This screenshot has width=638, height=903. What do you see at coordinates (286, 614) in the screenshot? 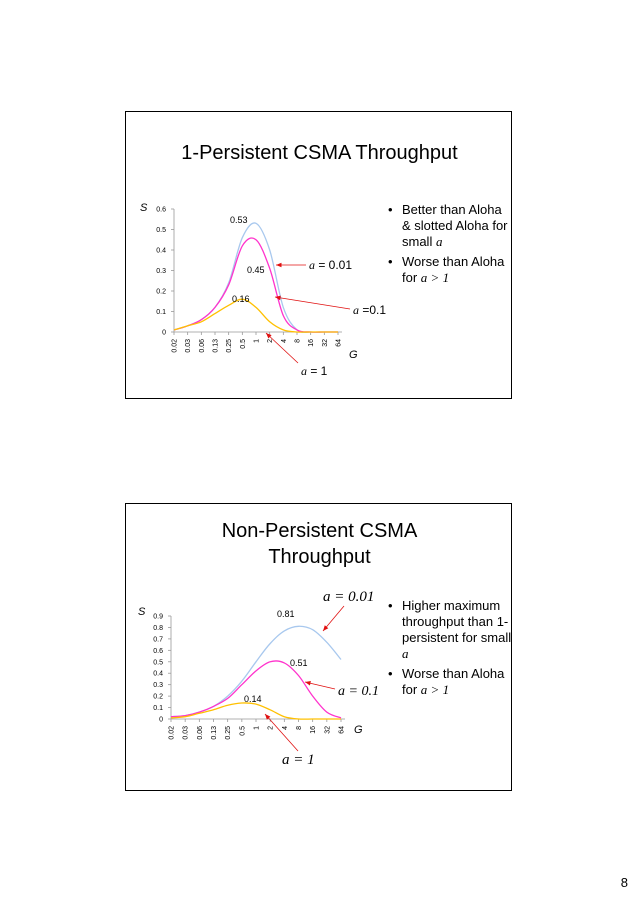
I see `data-label: 0.81` at bounding box center [286, 614].